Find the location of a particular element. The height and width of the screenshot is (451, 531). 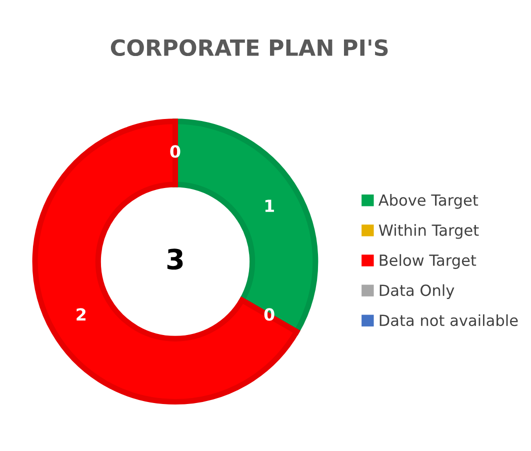

chart-title: CORPORATE PLAN PI'S is located at coordinates (249, 47).